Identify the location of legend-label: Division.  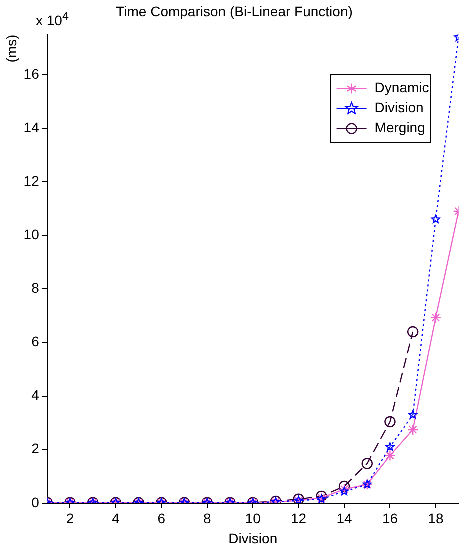
(399, 108).